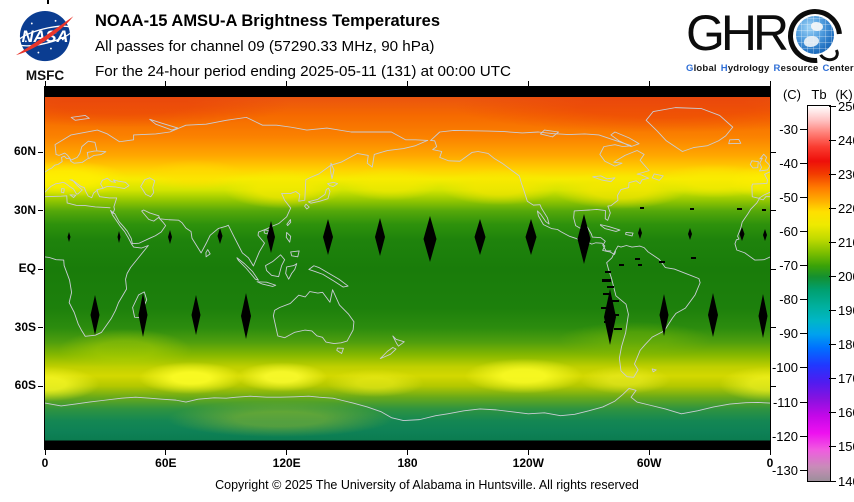 Image resolution: width=854 pixels, height=502 pixels. Describe the element at coordinates (846, 174) in the screenshot. I see `kelvin-tick-label: 230` at that location.